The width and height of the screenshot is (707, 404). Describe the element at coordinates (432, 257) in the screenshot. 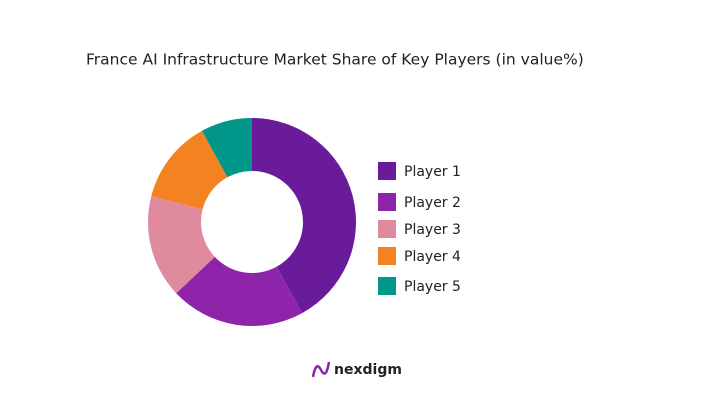

I see `legend-label: Player 4` at that location.